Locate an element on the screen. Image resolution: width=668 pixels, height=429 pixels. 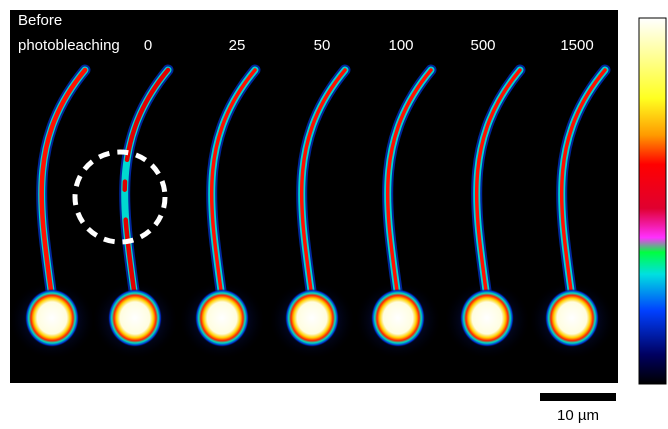
scale-bar-label: 10 µm is located at coordinates (578, 415).